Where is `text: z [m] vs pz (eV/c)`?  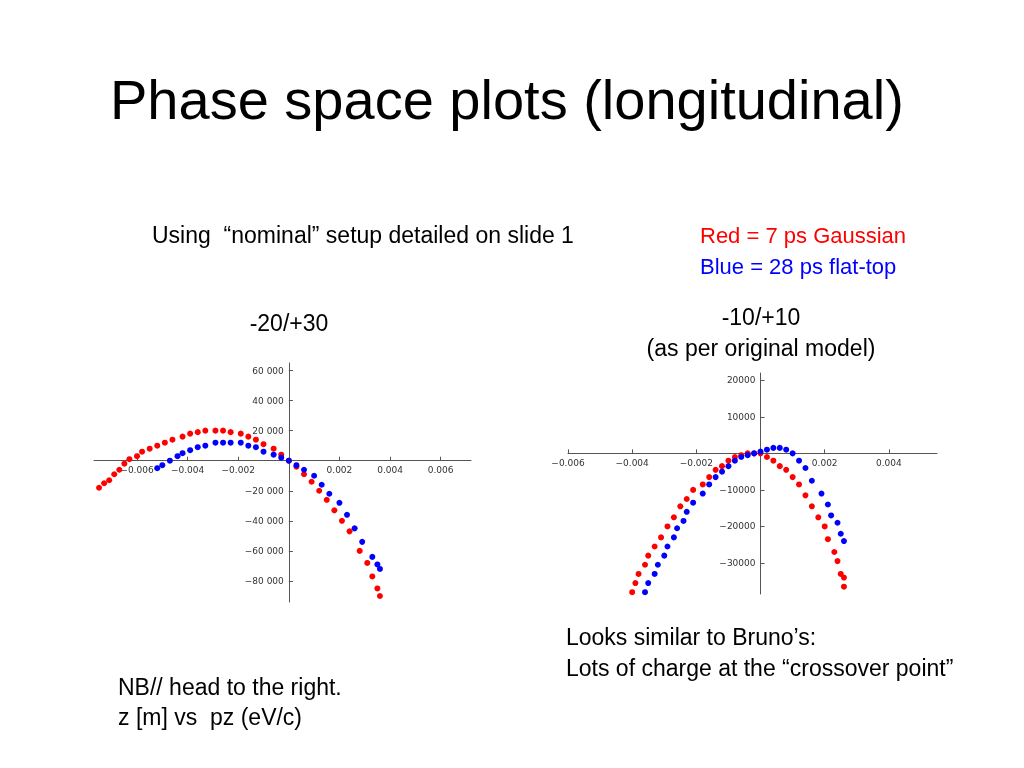
text: z [m] vs pz (eV/c) is located at coordinates (210, 718).